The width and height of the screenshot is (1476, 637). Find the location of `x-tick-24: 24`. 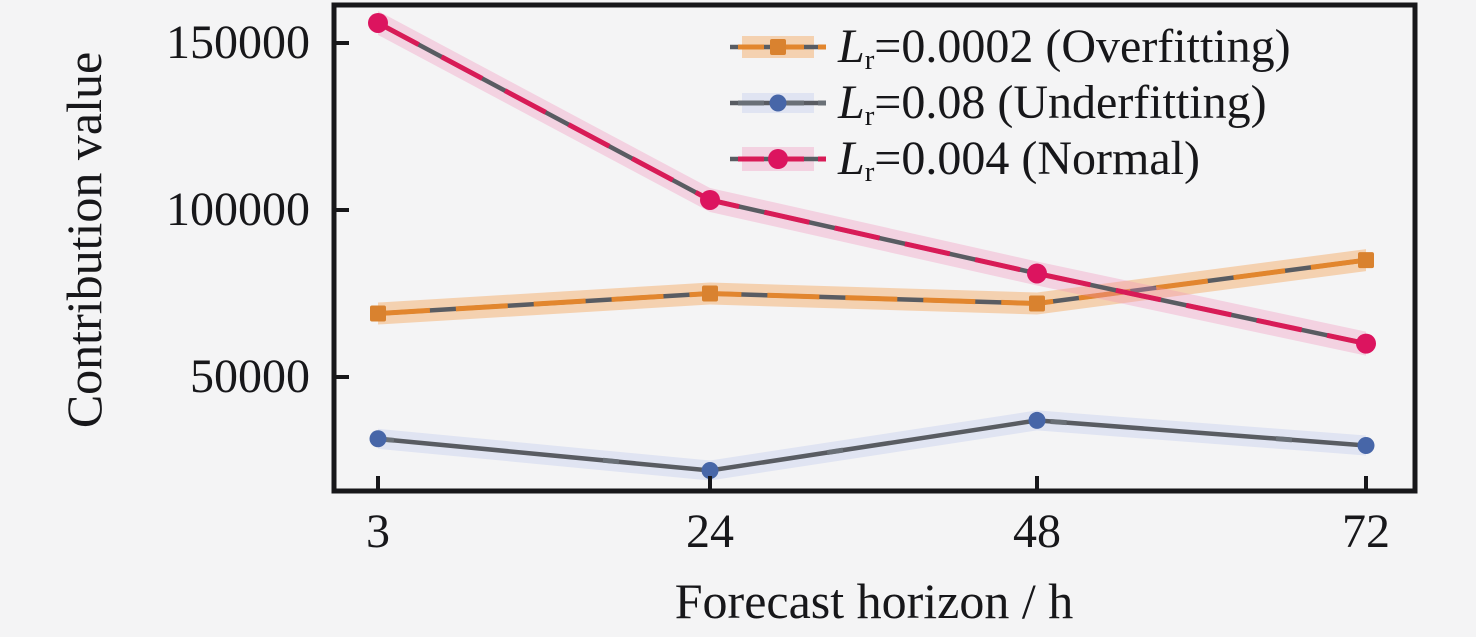

x-tick-24: 24 is located at coordinates (710, 531).